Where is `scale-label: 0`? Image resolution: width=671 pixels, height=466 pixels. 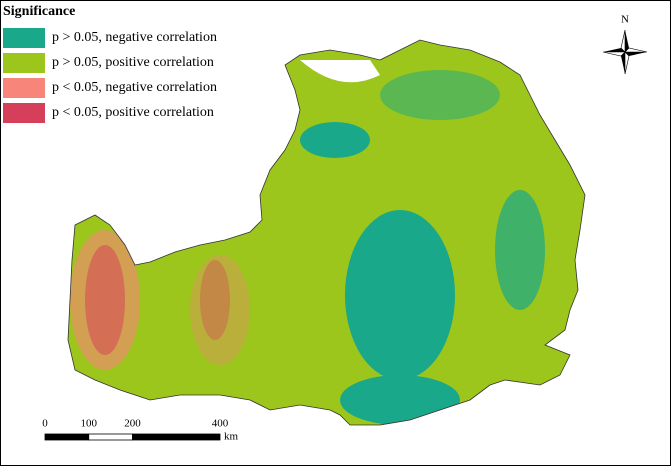 scale-label: 0 is located at coordinates (45, 424).